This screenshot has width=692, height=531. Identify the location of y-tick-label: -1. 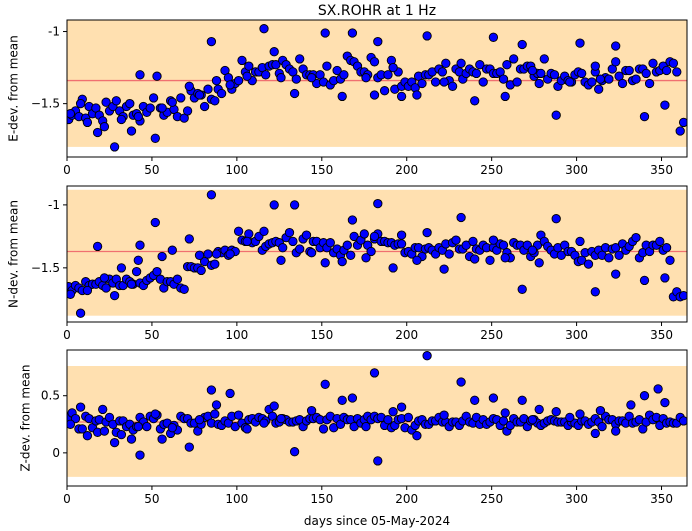
(54, 205).